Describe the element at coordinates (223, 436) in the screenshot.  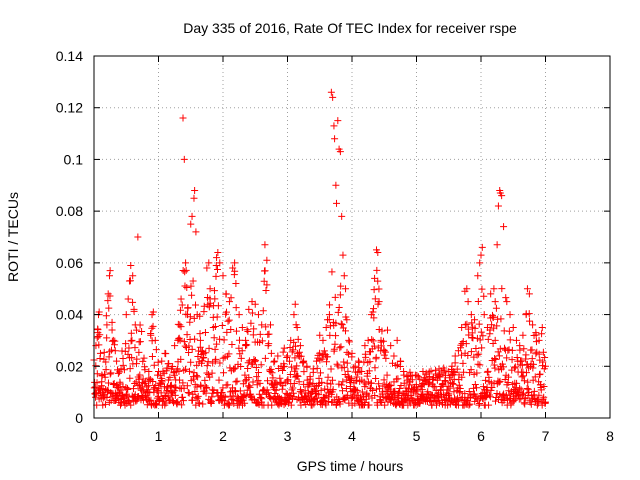
I see `x-tick-label: 2` at that location.